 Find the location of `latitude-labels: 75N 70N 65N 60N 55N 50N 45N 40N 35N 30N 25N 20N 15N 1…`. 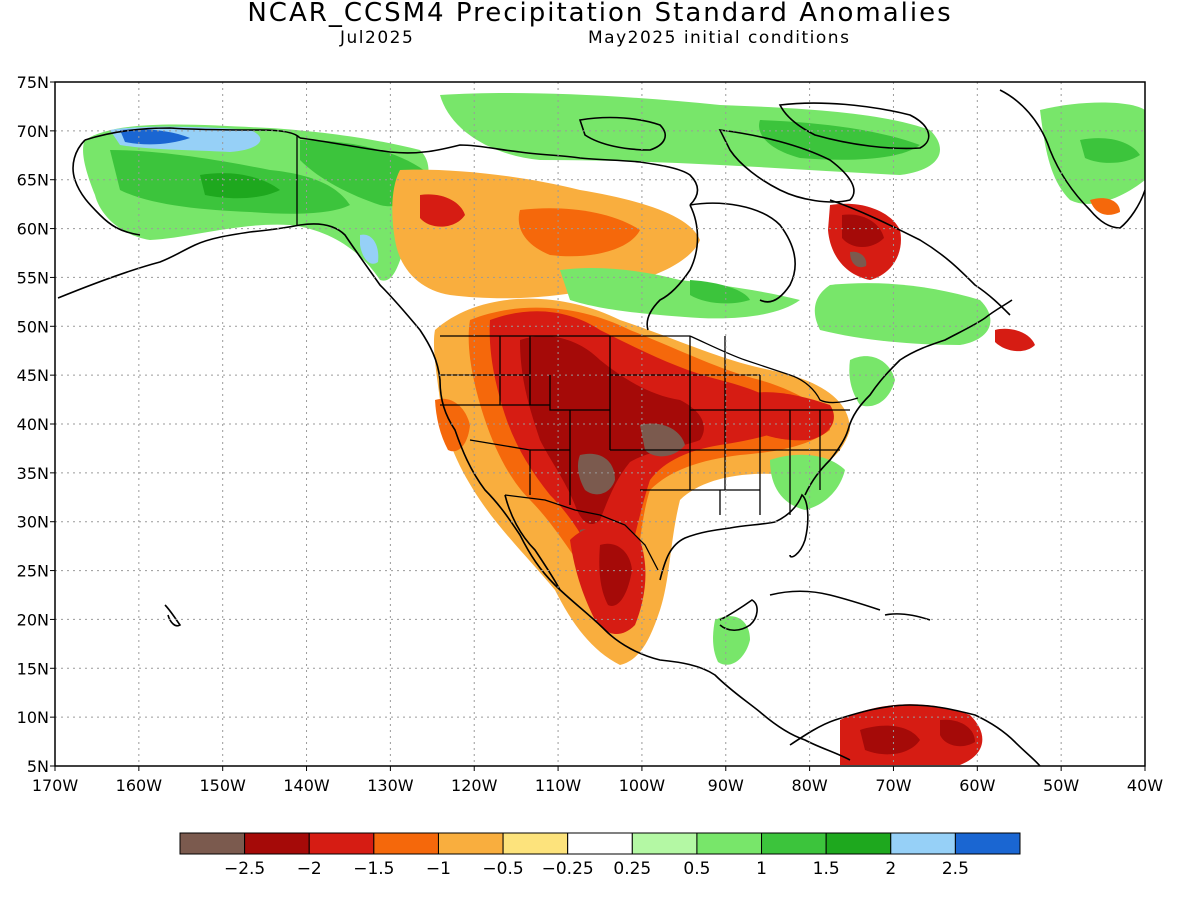

latitude-labels: 75N 70N 65N 60N 55N 50N 45N 40N 35N 30N 25N 20N 15N 1… is located at coordinates (36, 424).